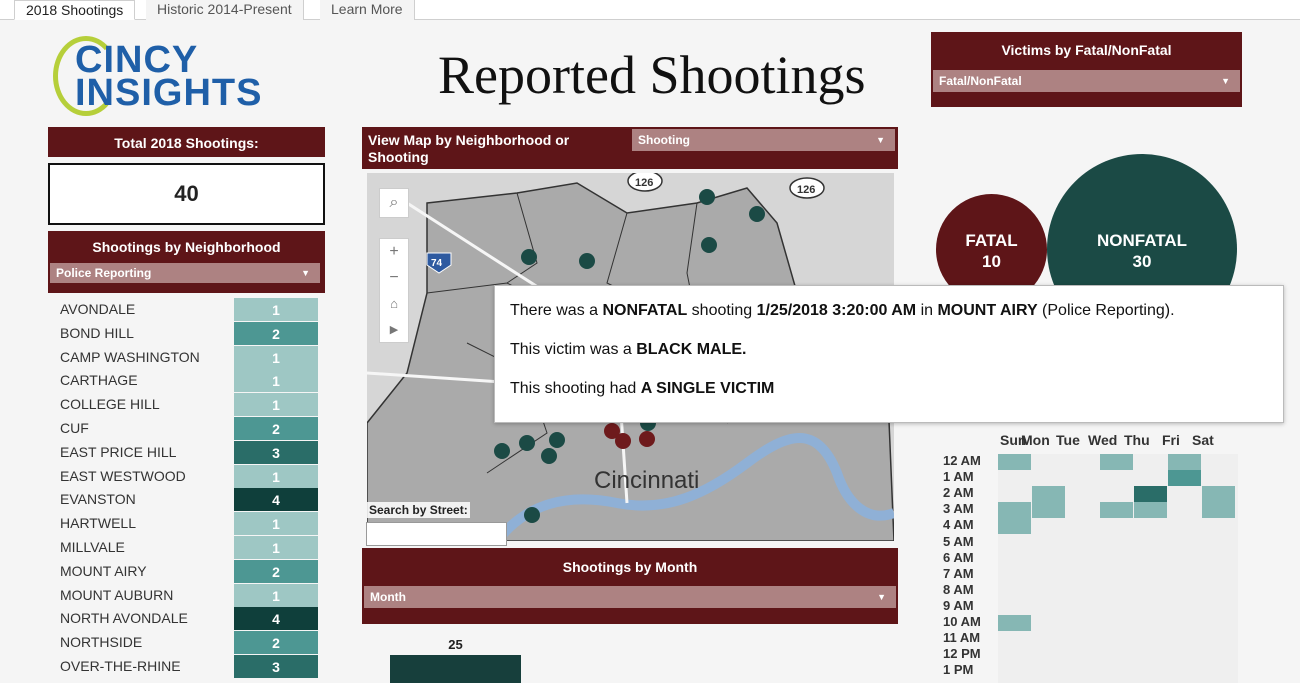 The image size is (1300, 683). I want to click on neighborhood-name: EAST PRICE HILL, so click(118, 451).